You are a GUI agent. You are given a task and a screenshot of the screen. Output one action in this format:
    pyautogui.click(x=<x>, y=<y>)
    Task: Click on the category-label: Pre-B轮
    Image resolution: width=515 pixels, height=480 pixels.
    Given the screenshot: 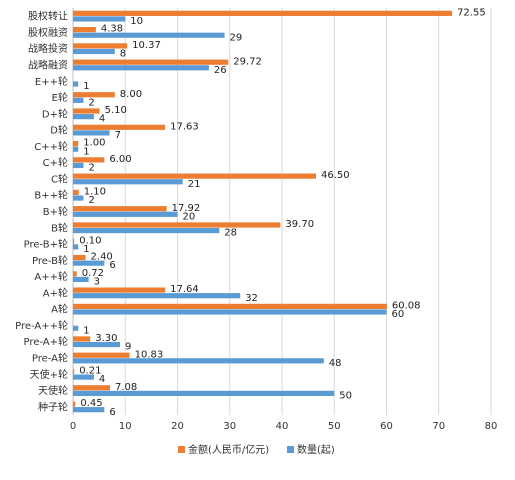 What is the action you would take?
    pyautogui.click(x=50, y=260)
    